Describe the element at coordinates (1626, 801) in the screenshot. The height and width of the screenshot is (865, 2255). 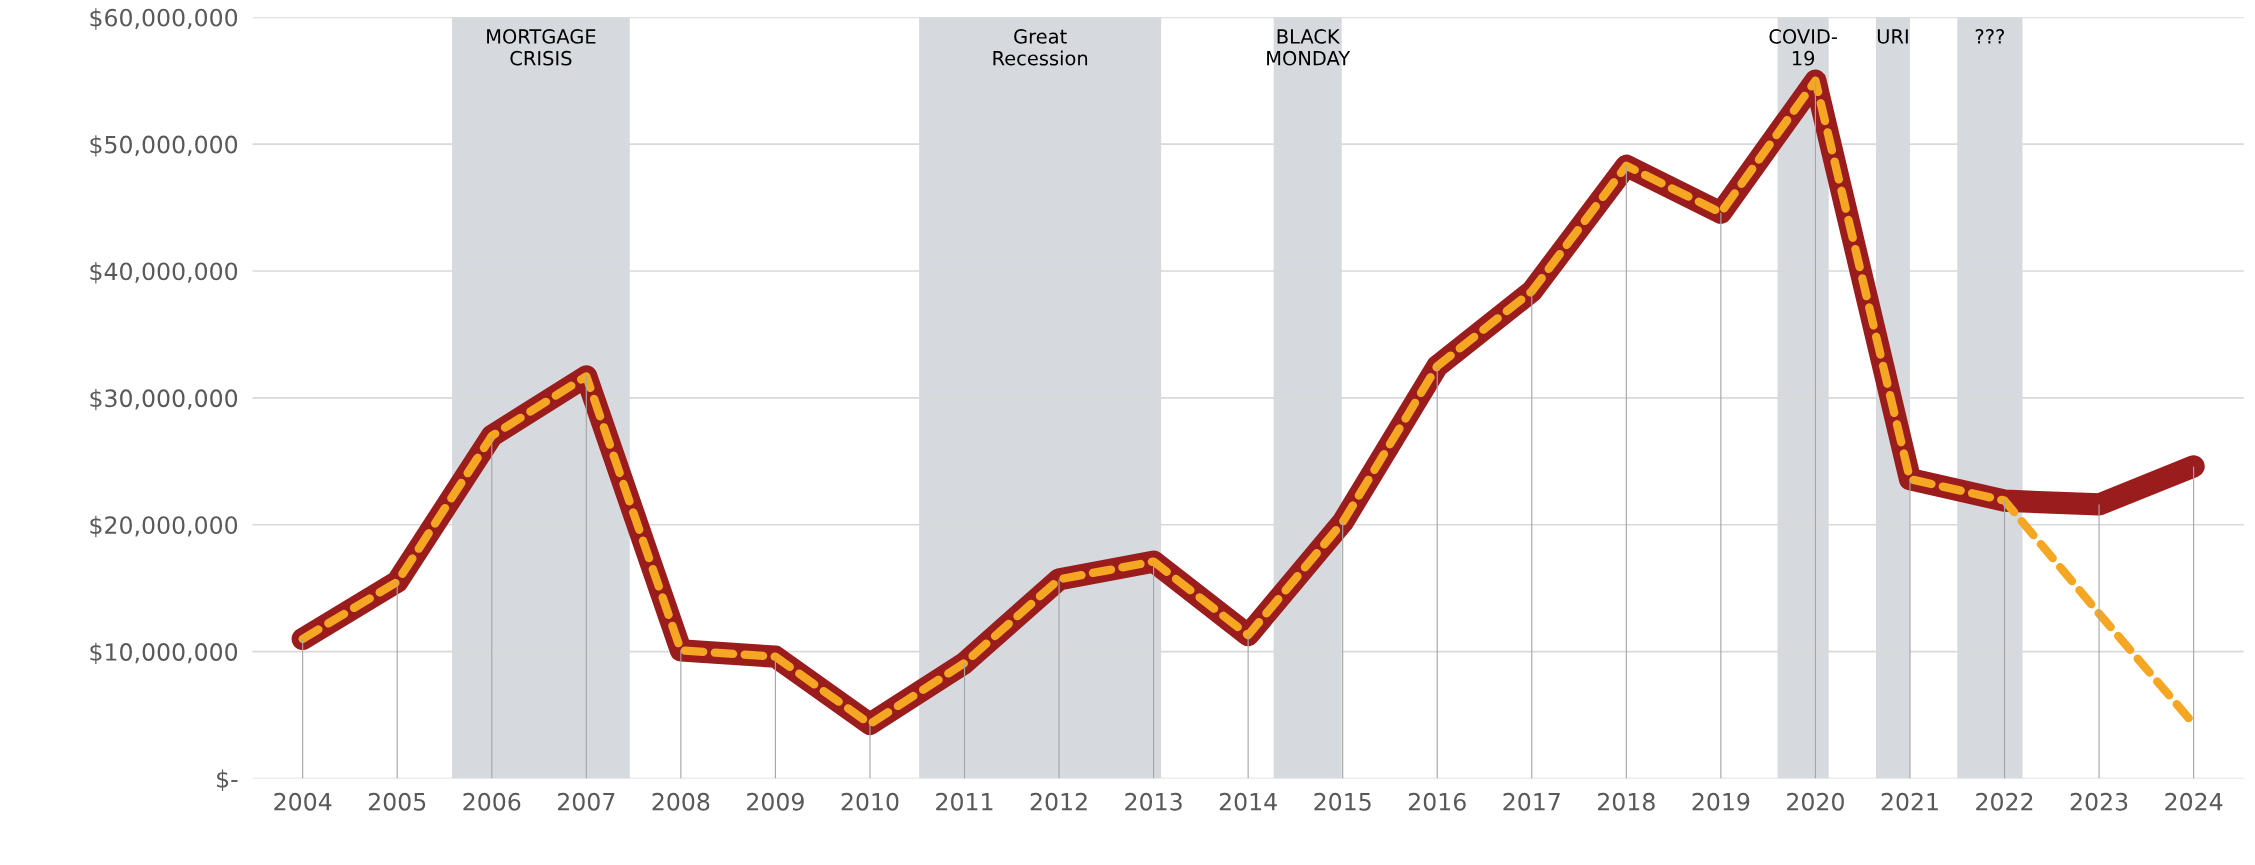
I see `x-tick-label: 2018` at that location.